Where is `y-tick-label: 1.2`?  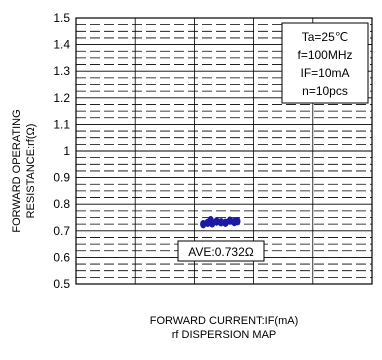 y-tick-label: 1.2 is located at coordinates (61, 98).